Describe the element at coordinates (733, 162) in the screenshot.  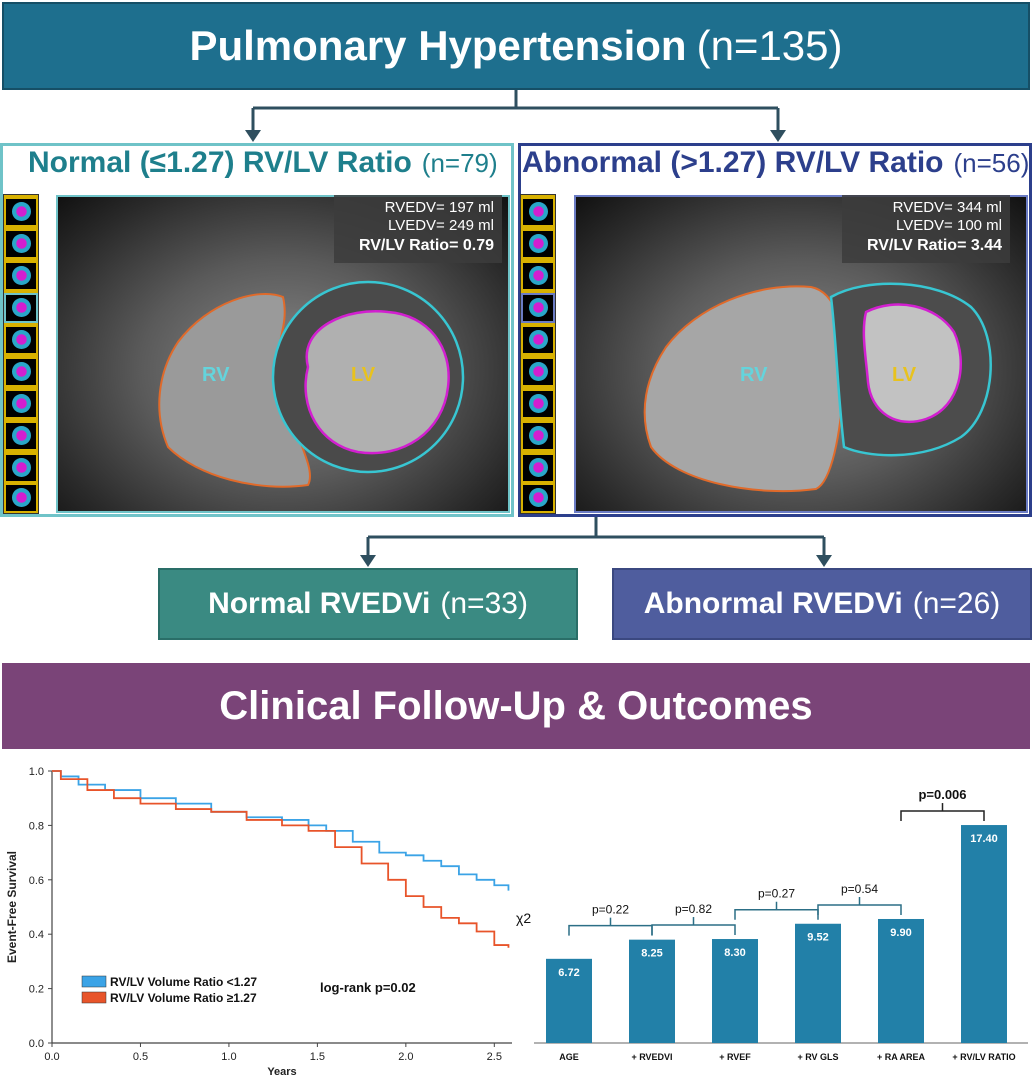
I see `right-heading-text: Abnormal (>1.27) RV/LV Ratio` at that location.